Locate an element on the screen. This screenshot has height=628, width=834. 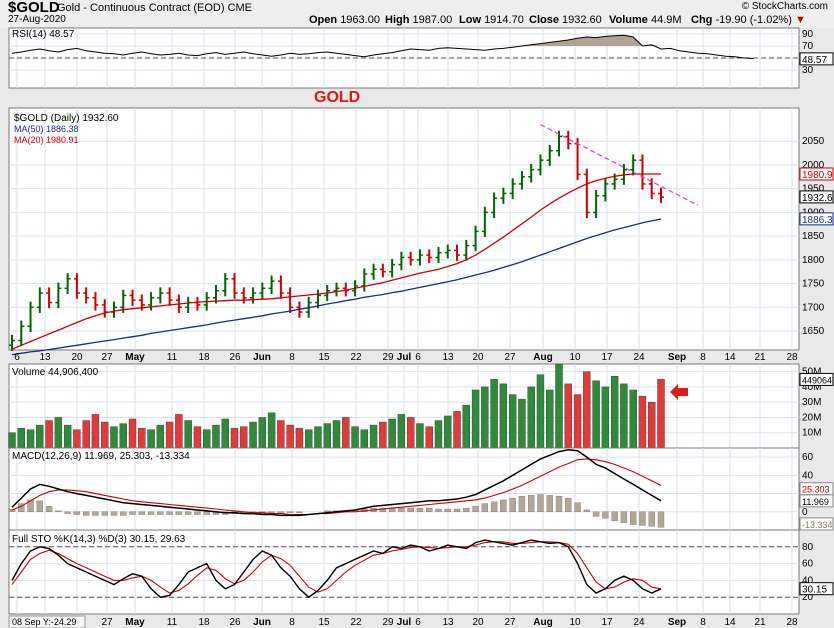
x-tick-label: 10 is located at coordinates (575, 357).